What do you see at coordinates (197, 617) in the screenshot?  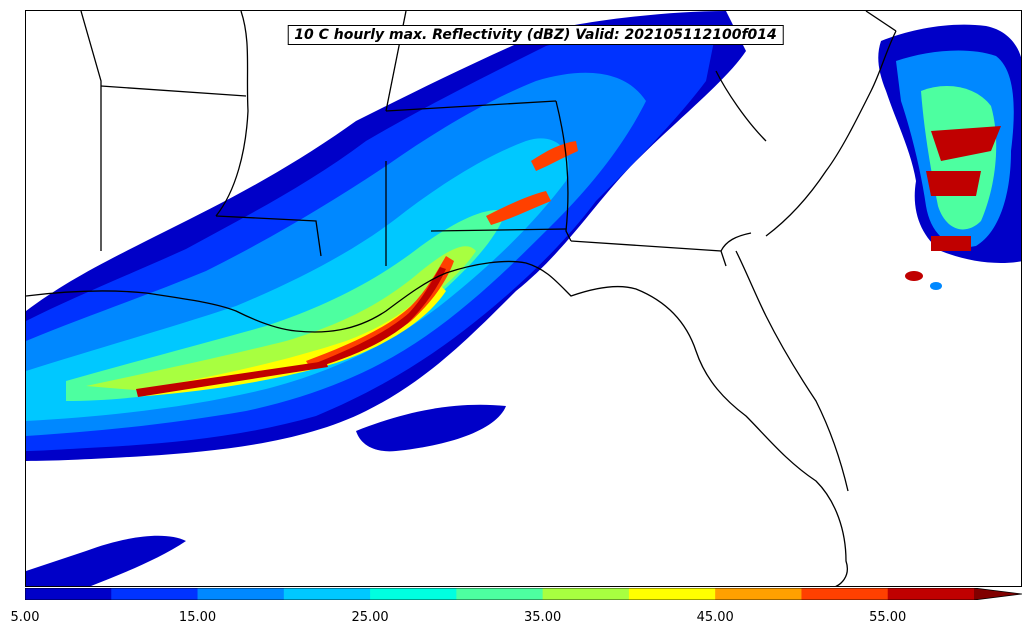 I see `colorbar-tick-label: 15.00` at bounding box center [197, 617].